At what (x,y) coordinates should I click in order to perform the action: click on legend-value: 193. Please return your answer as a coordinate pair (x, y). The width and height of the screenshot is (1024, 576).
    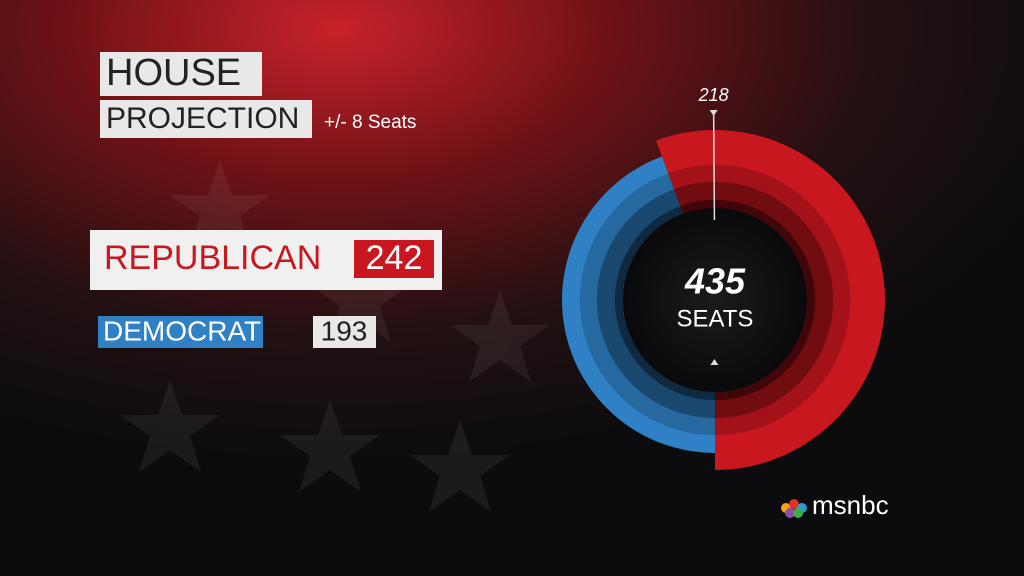
    Looking at the image, I should click on (344, 330).